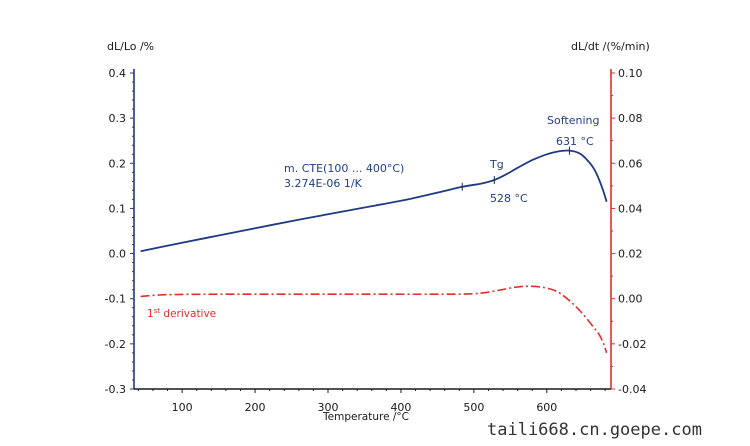  Describe the element at coordinates (630, 118) in the screenshot. I see `right-tick-label: 0.08` at that location.